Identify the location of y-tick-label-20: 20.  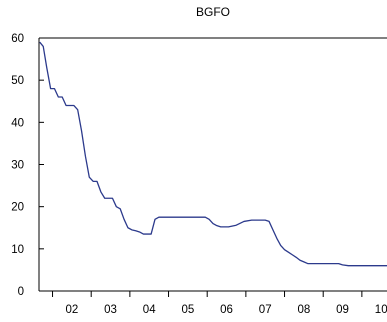
(17, 208).